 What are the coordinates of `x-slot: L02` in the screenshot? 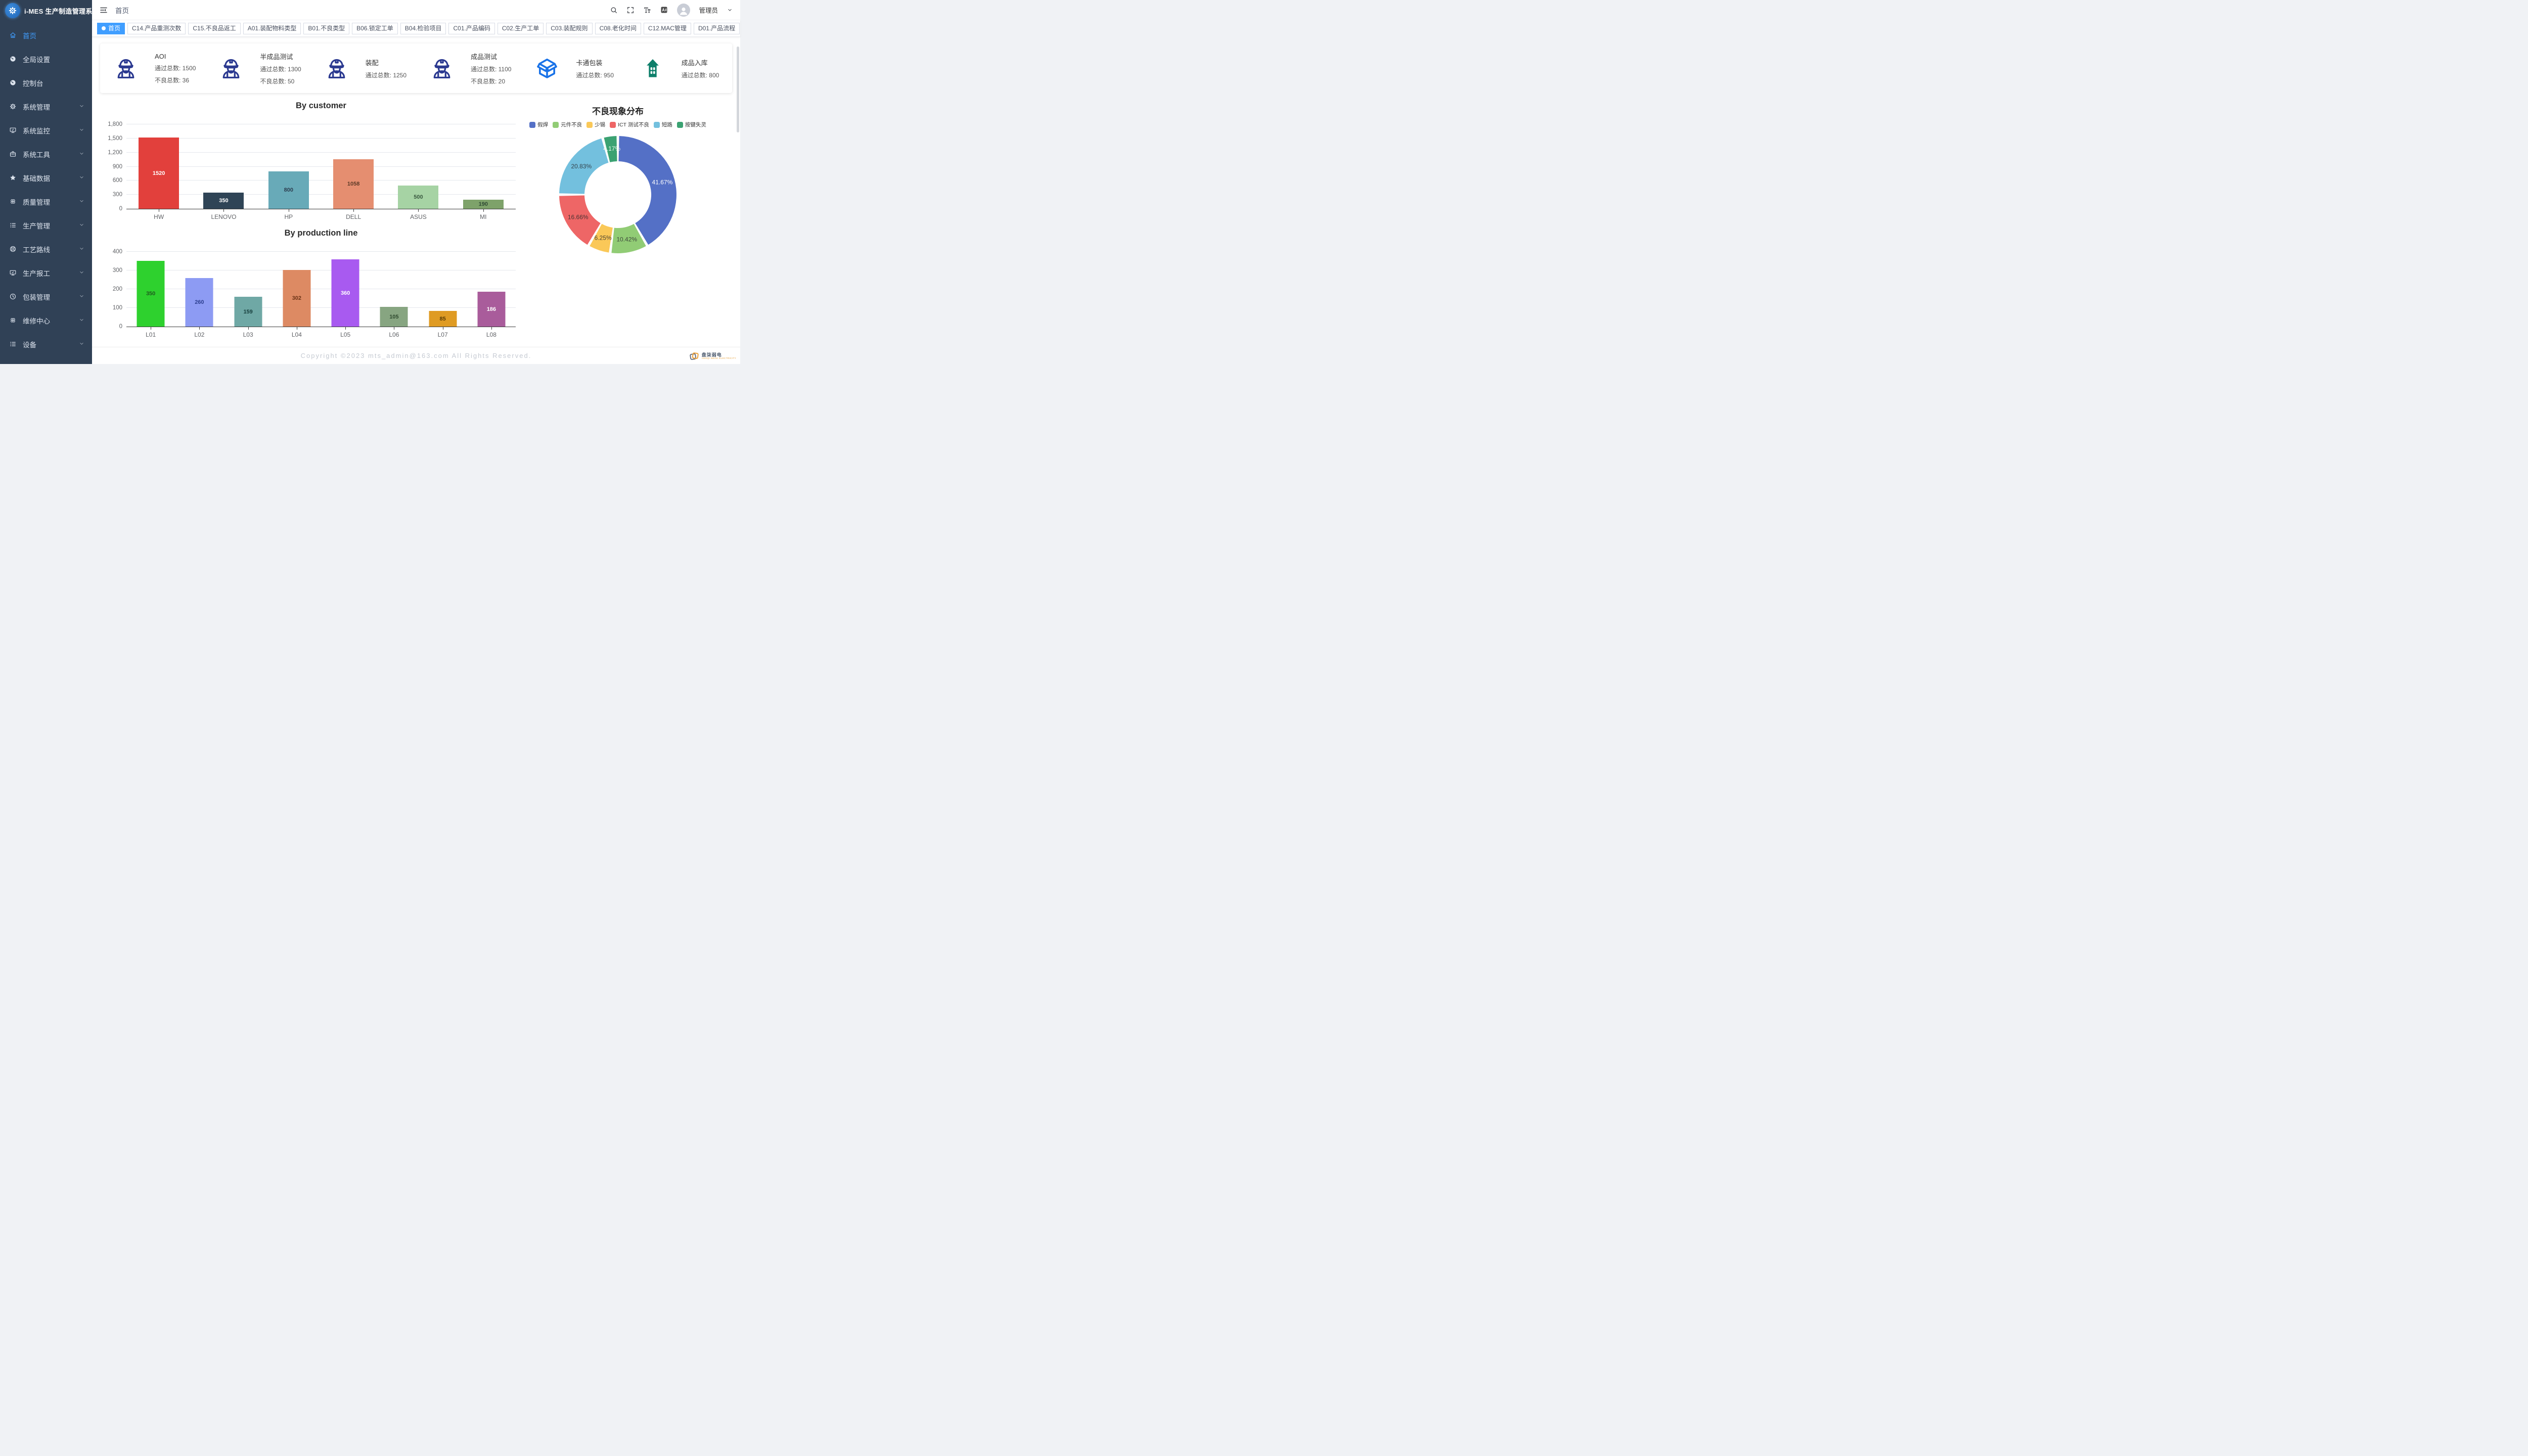 It's located at (199, 333).